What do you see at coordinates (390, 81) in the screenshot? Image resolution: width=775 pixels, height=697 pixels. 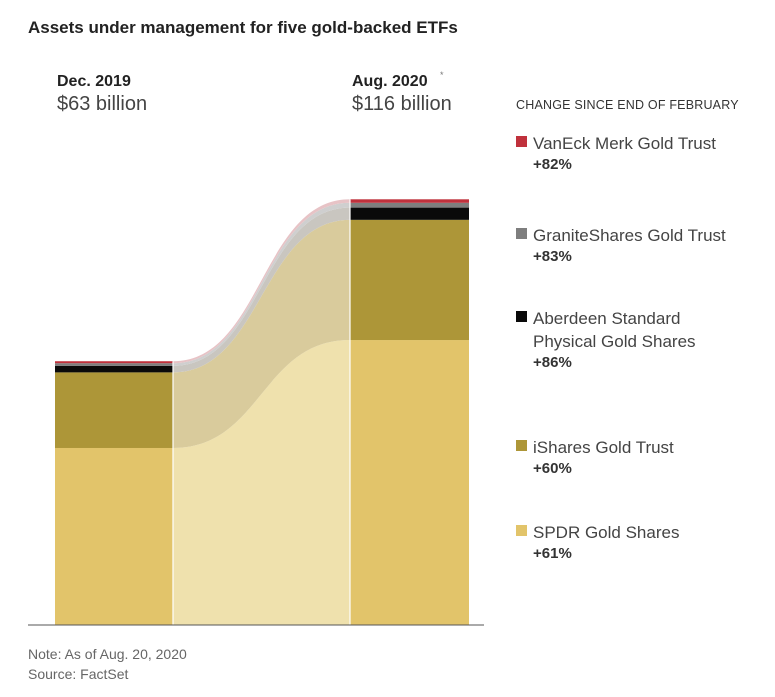 I see `period-label-aug-2020: Aug. 2020` at bounding box center [390, 81].